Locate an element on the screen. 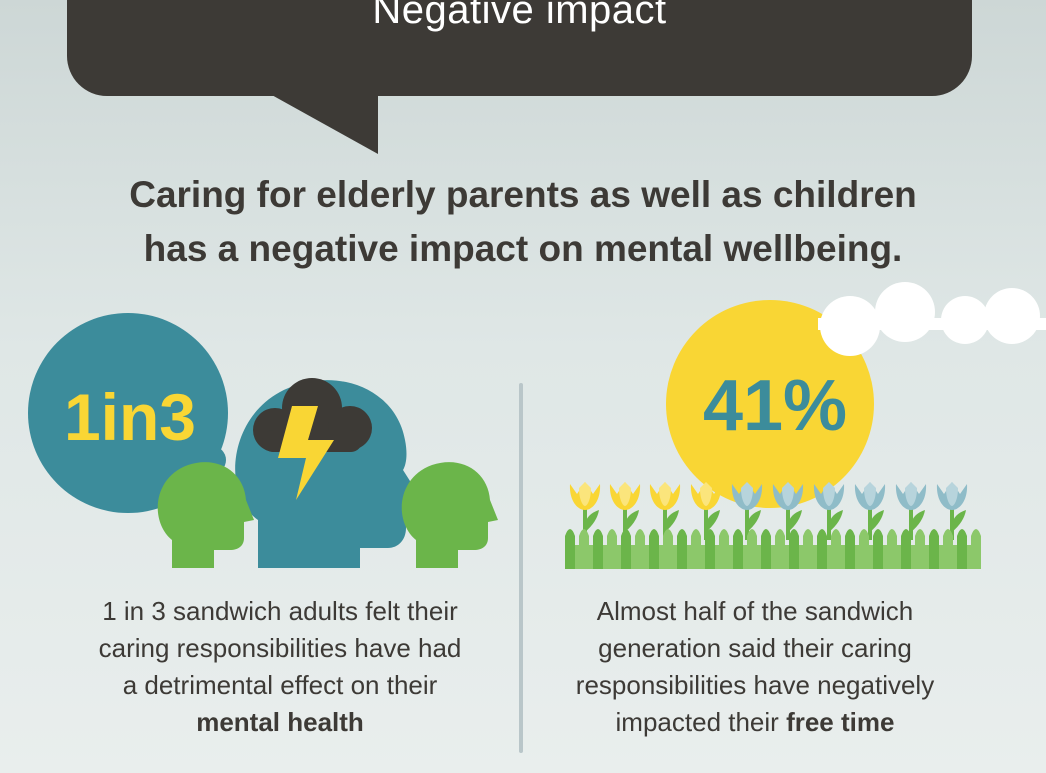 The height and width of the screenshot is (773, 1046). banner-title: Negative impact is located at coordinates (519, 16).